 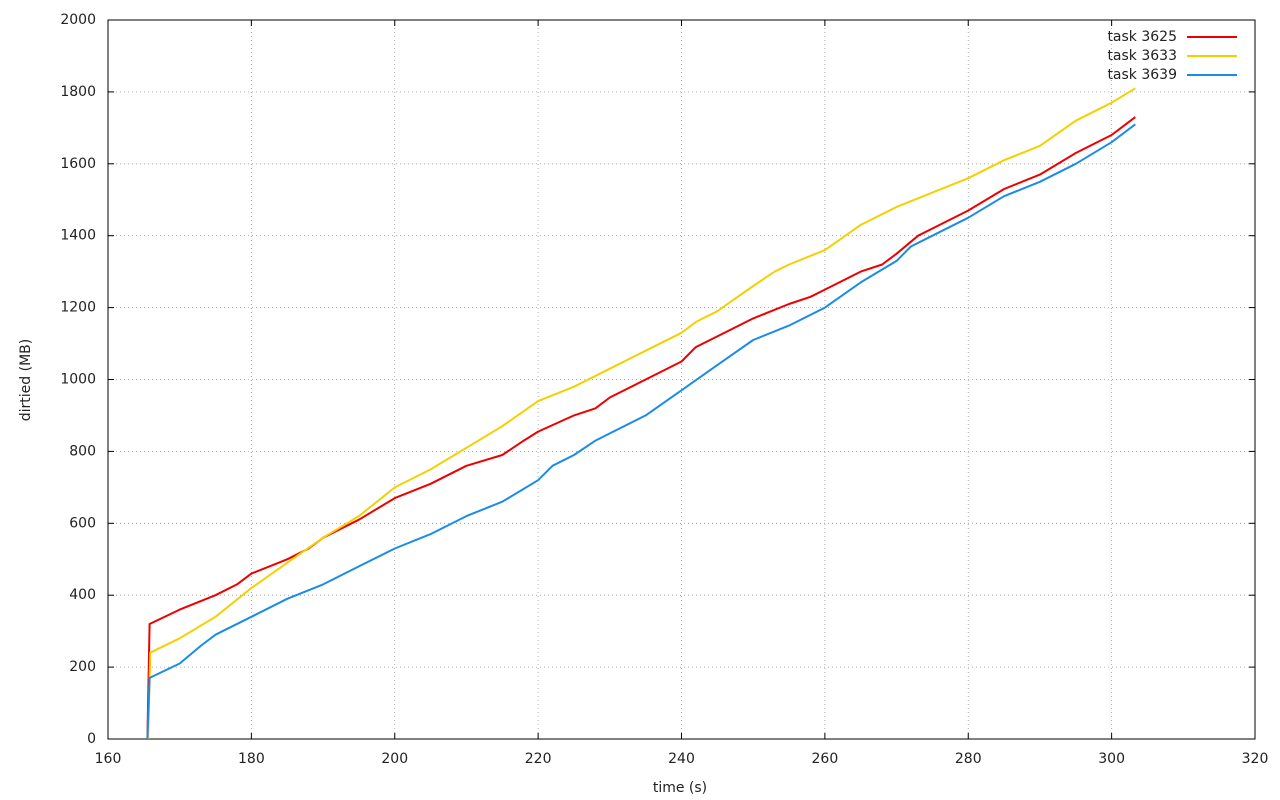 What do you see at coordinates (91, 739) in the screenshot?
I see `y-tick-label: 0` at bounding box center [91, 739].